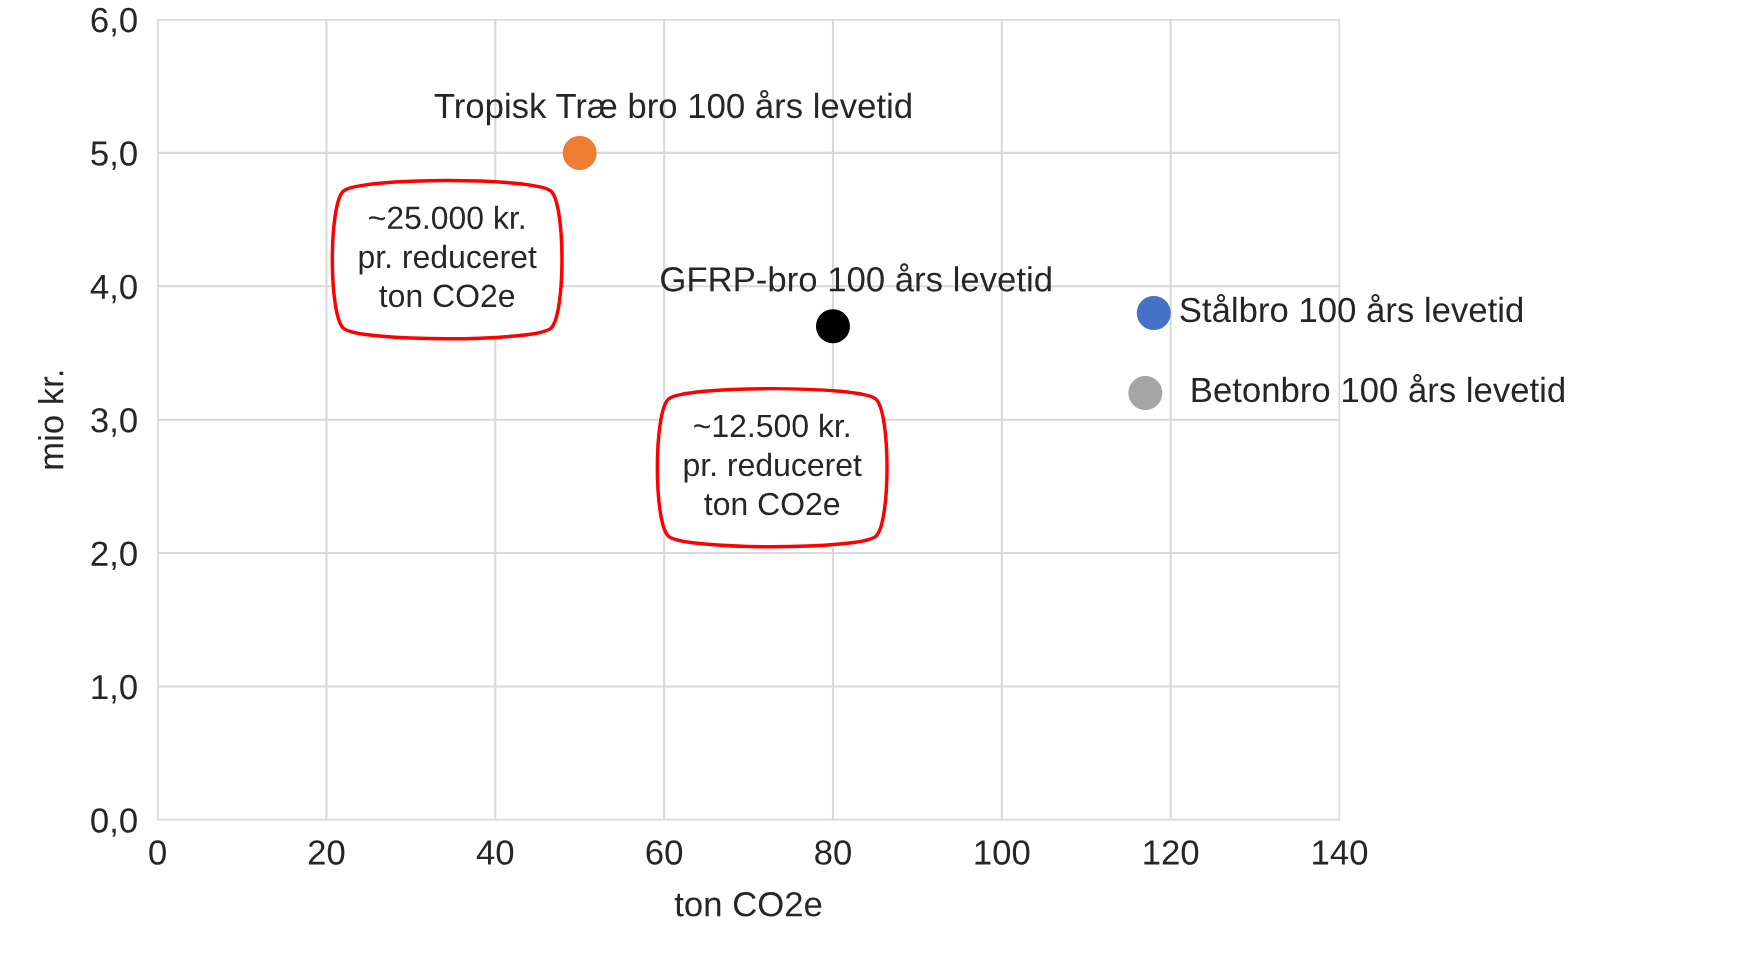 The height and width of the screenshot is (976, 1751). What do you see at coordinates (448, 256) in the screenshot?
I see `annotation: ~25.000 kr. pr. reduceret ton CO2e` at bounding box center [448, 256].